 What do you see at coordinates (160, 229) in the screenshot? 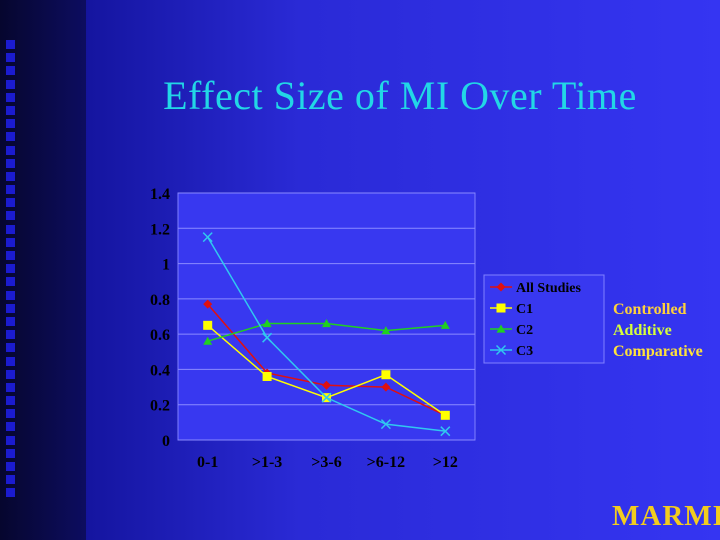
I see `y-tick-label: 1.2` at bounding box center [160, 229].